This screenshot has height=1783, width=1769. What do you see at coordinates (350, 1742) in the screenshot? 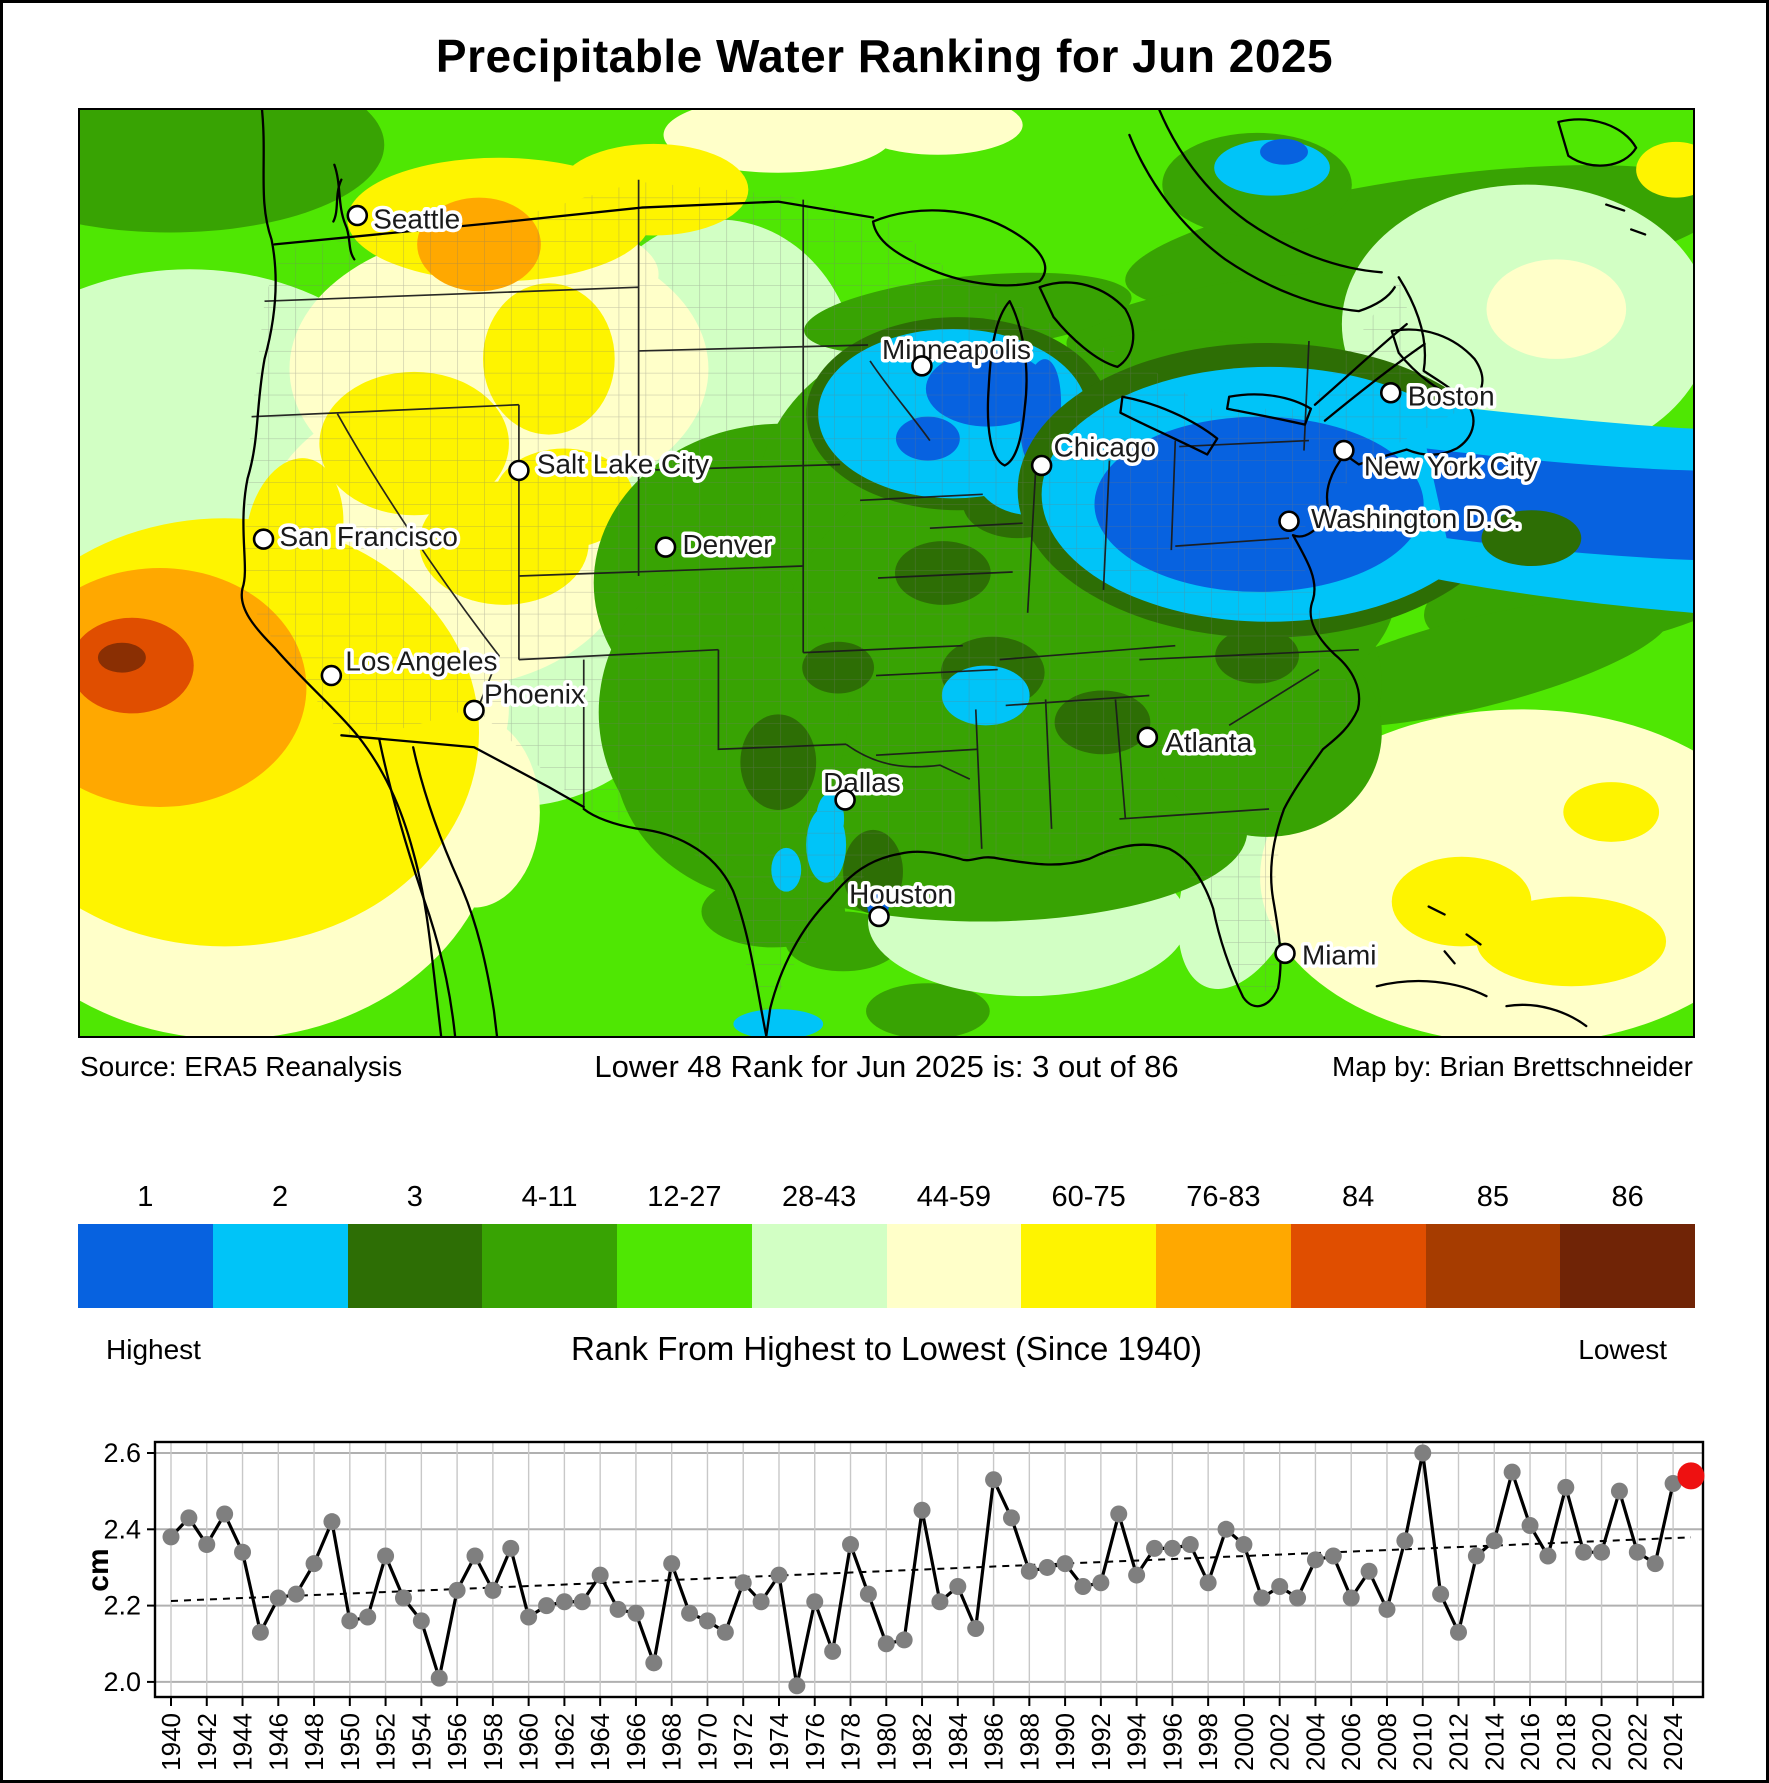
I see `x-tick-label: 1950` at bounding box center [350, 1742].